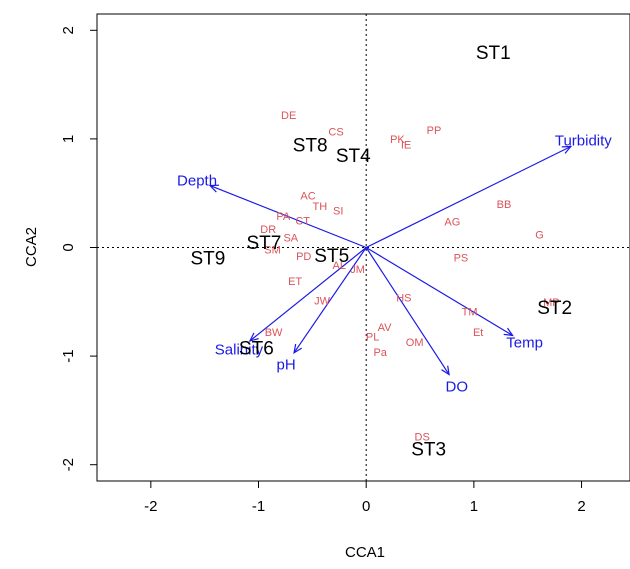  Describe the element at coordinates (283, 217) in the screenshot. I see `species-label: PA` at that location.